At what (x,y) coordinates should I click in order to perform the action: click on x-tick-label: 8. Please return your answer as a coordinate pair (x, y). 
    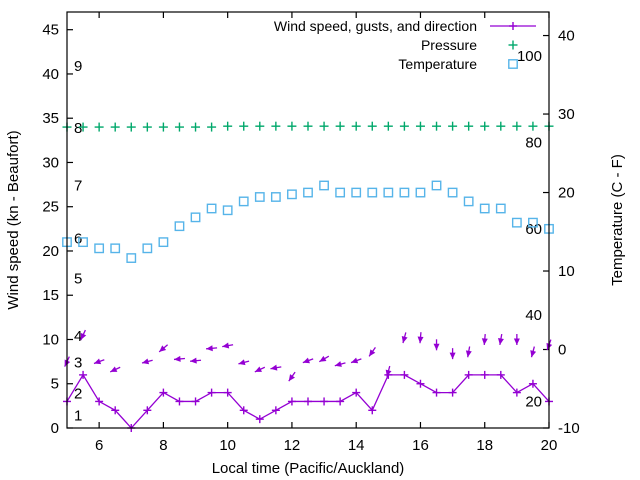
    Looking at the image, I should click on (163, 445).